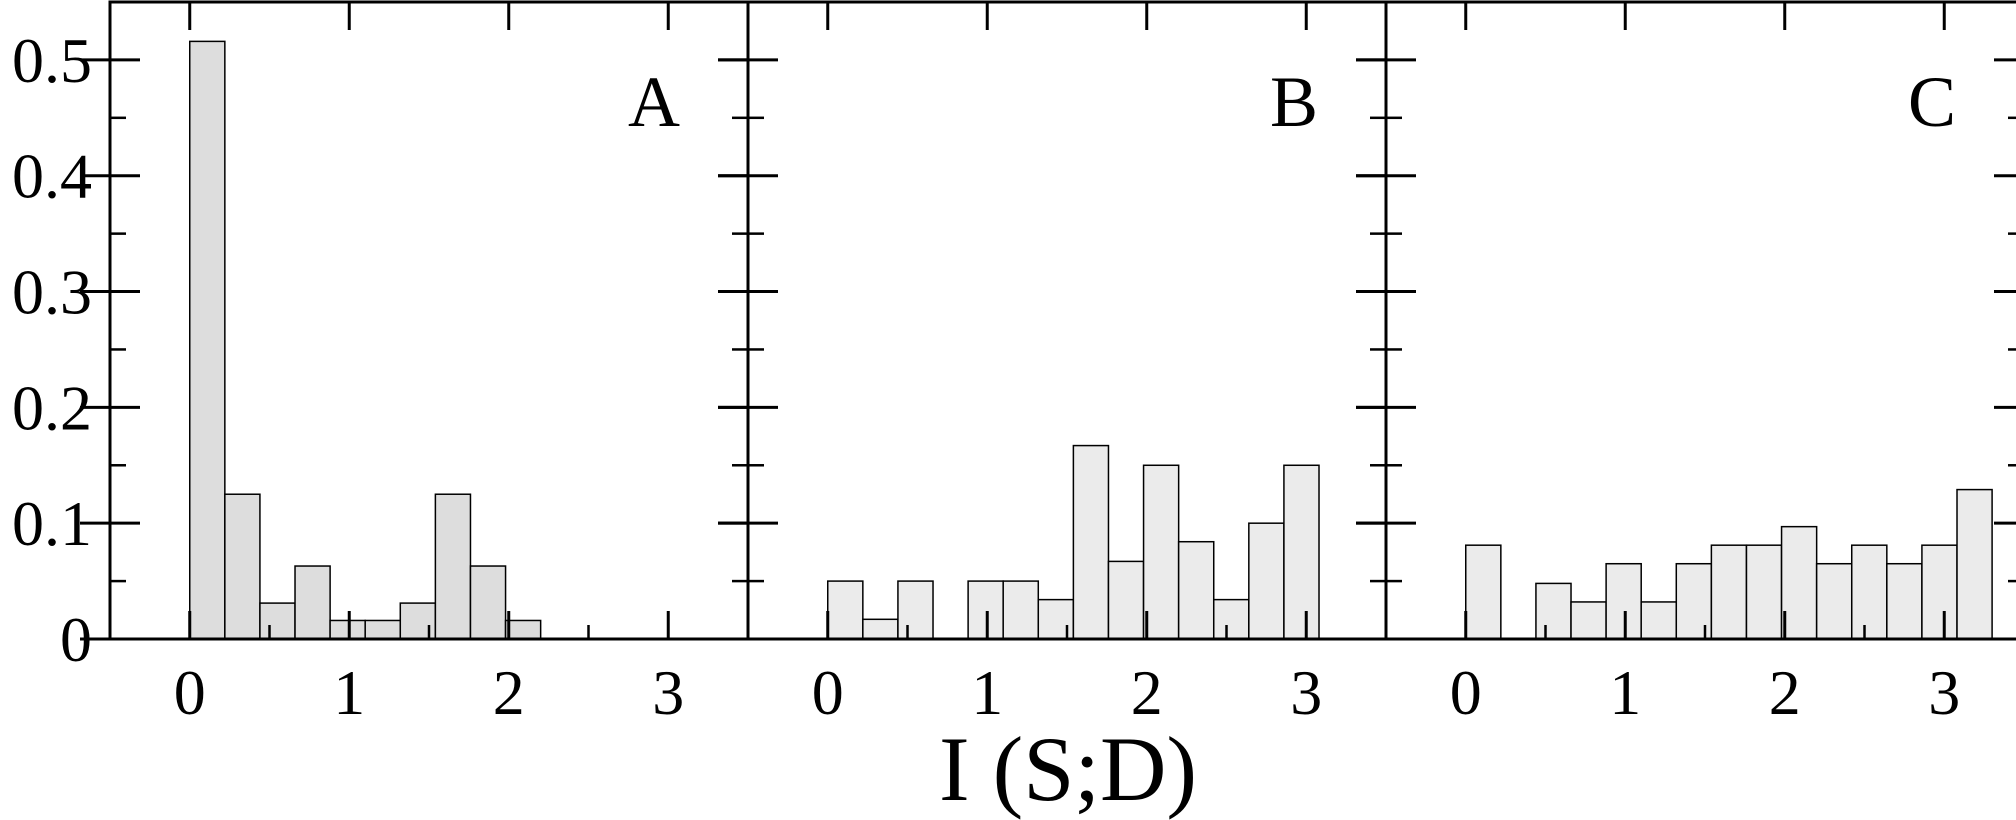  I want to click on y-tick-label: 0.1, so click(52, 523).